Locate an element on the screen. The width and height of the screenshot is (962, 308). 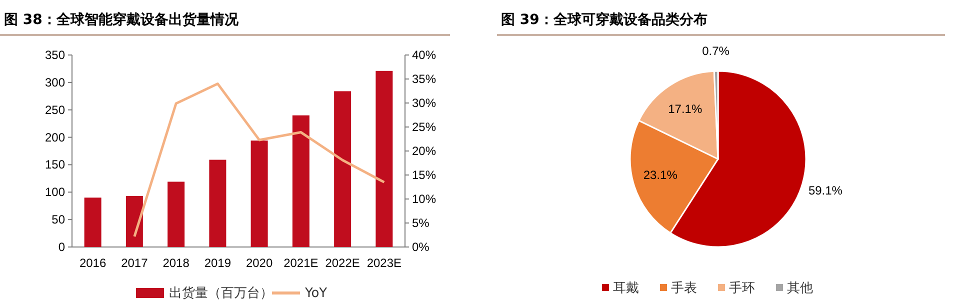
data-label: 17.1% is located at coordinates (685, 109).